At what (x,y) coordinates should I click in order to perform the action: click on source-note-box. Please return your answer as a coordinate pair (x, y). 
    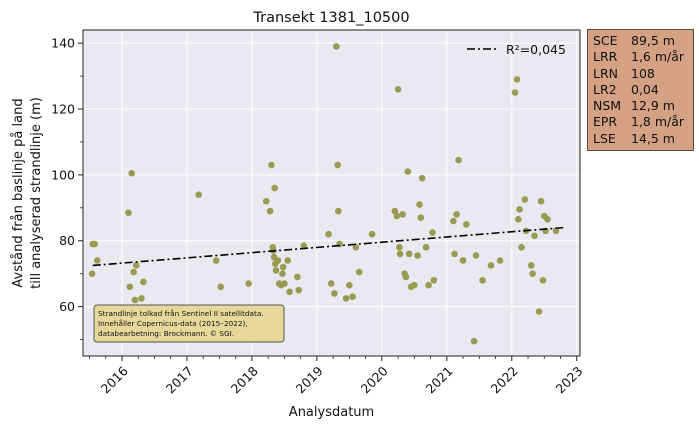
    Looking at the image, I should click on (189, 323).